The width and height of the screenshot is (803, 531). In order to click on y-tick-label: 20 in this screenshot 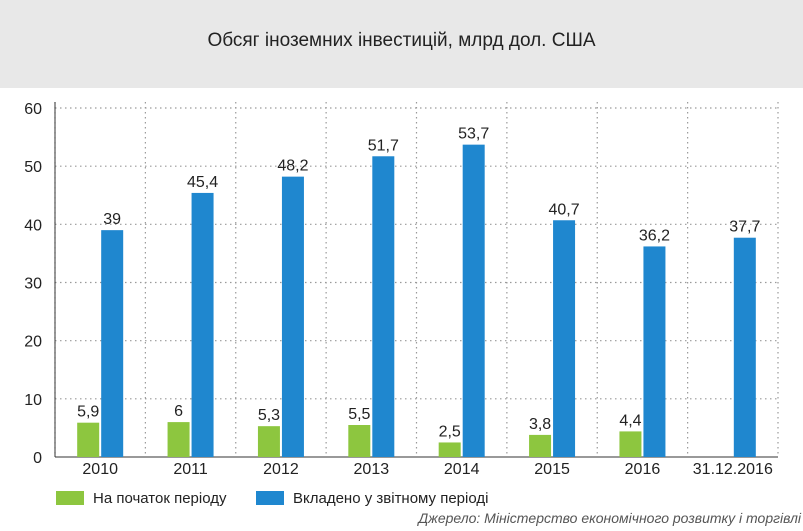, I will do `click(33, 342)`.